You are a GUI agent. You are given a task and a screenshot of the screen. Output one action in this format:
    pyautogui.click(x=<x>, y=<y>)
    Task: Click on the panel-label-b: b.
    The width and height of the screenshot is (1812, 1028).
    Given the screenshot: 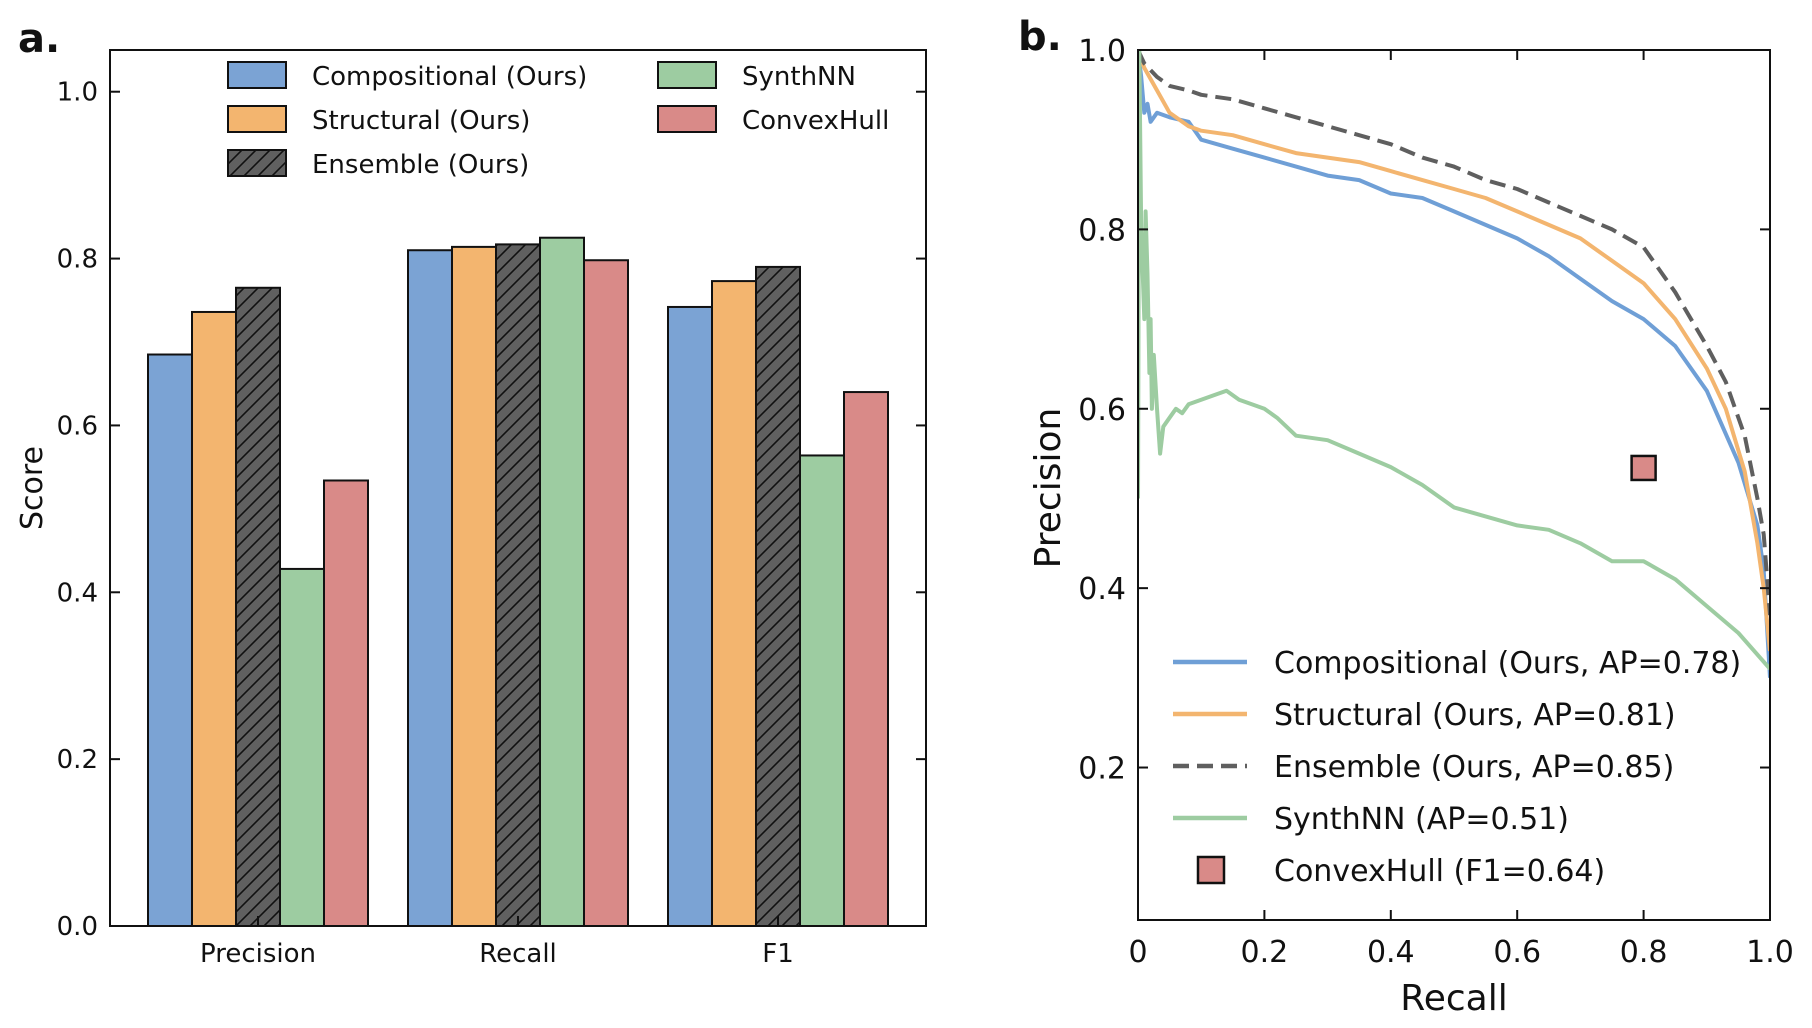 What is the action you would take?
    pyautogui.click(x=1040, y=37)
    